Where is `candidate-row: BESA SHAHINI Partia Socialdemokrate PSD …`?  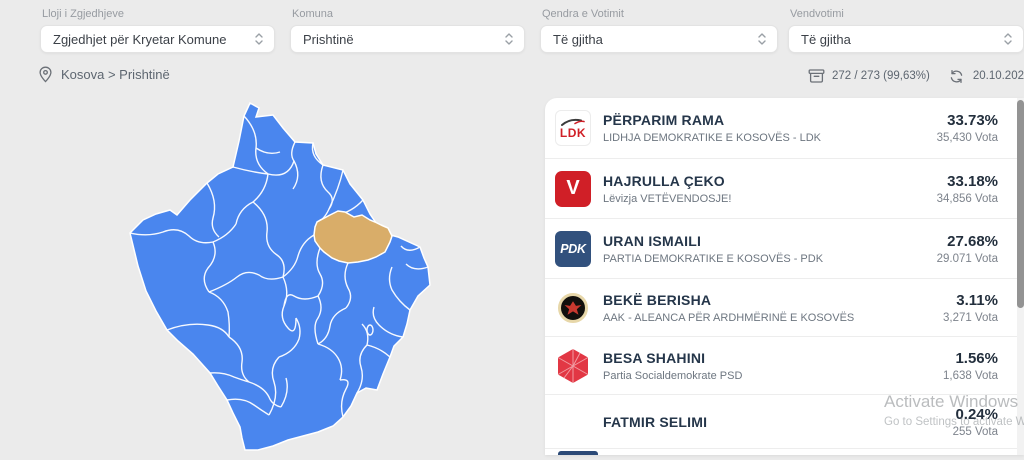
candidate-row: BESA SHAHINI Partia Socialdemokrate PSD … is located at coordinates (784, 365).